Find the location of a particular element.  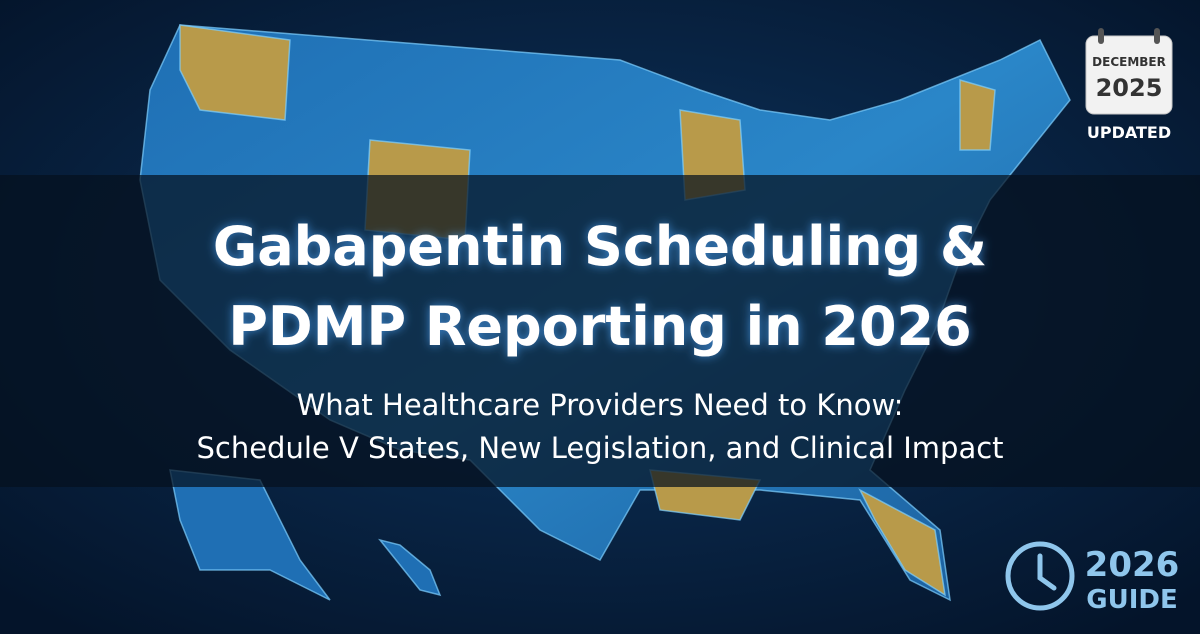

subtitle-line: What Healthcare Providers Need to Know: is located at coordinates (600, 405).